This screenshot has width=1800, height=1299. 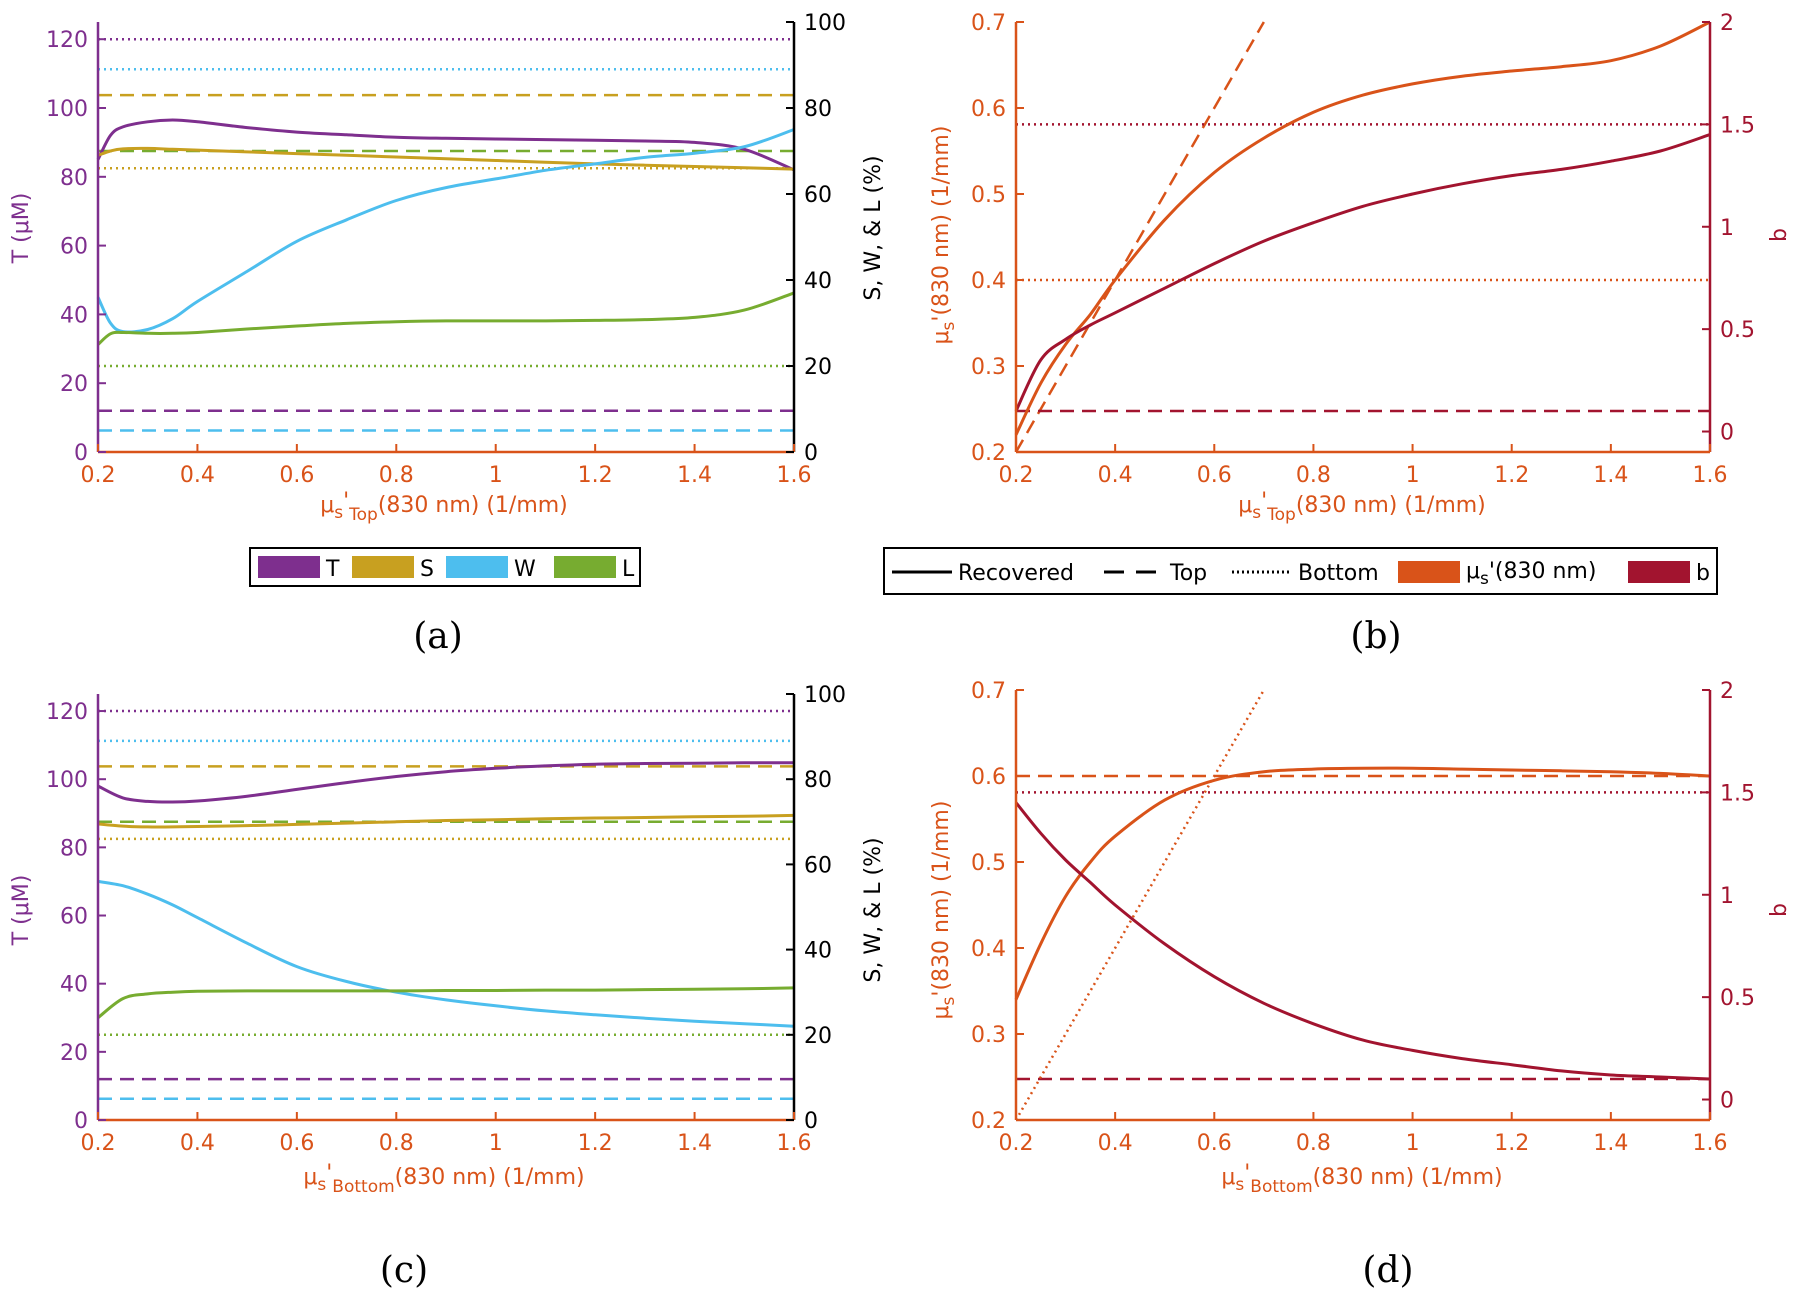 I want to click on panel-d-xtick-label: 0.6, so click(x=1214, y=1143).